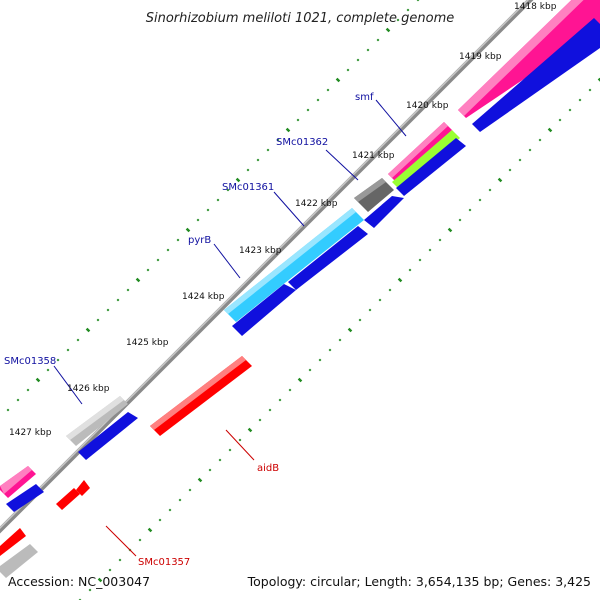  Describe the element at coordinates (18, 482) in the screenshot. I see `gene-bar-pink-left` at that location.